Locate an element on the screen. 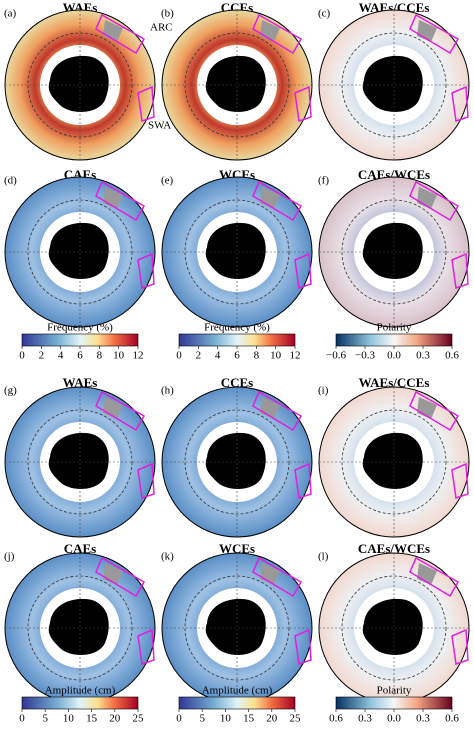 The width and height of the screenshot is (474, 739). panel-label: (e) is located at coordinates (167, 181).